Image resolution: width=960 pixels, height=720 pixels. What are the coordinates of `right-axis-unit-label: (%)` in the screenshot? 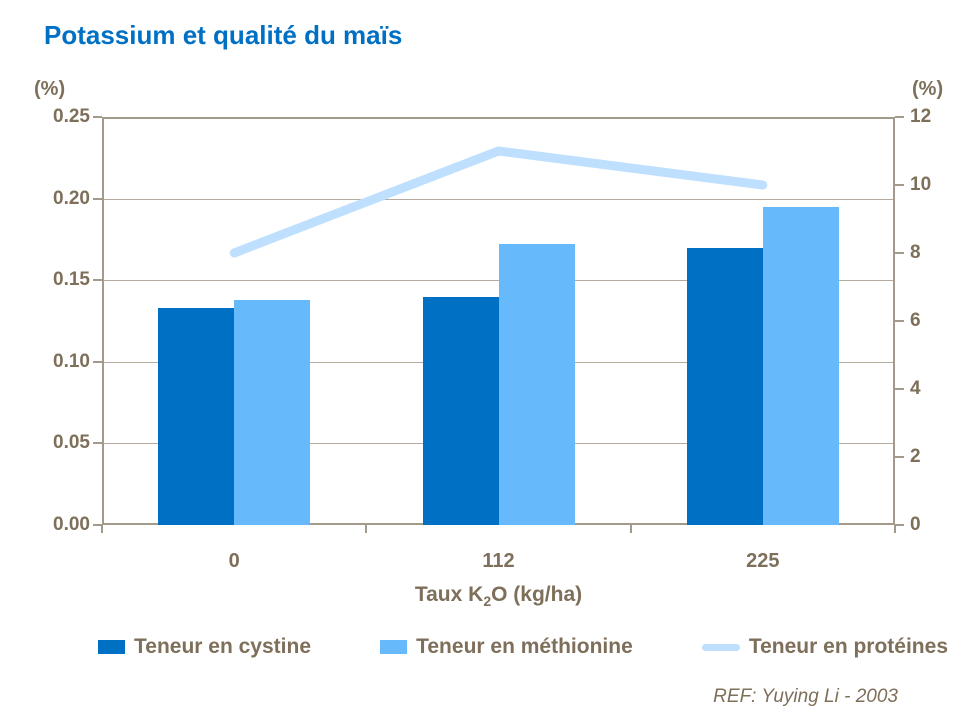 It's located at (928, 89).